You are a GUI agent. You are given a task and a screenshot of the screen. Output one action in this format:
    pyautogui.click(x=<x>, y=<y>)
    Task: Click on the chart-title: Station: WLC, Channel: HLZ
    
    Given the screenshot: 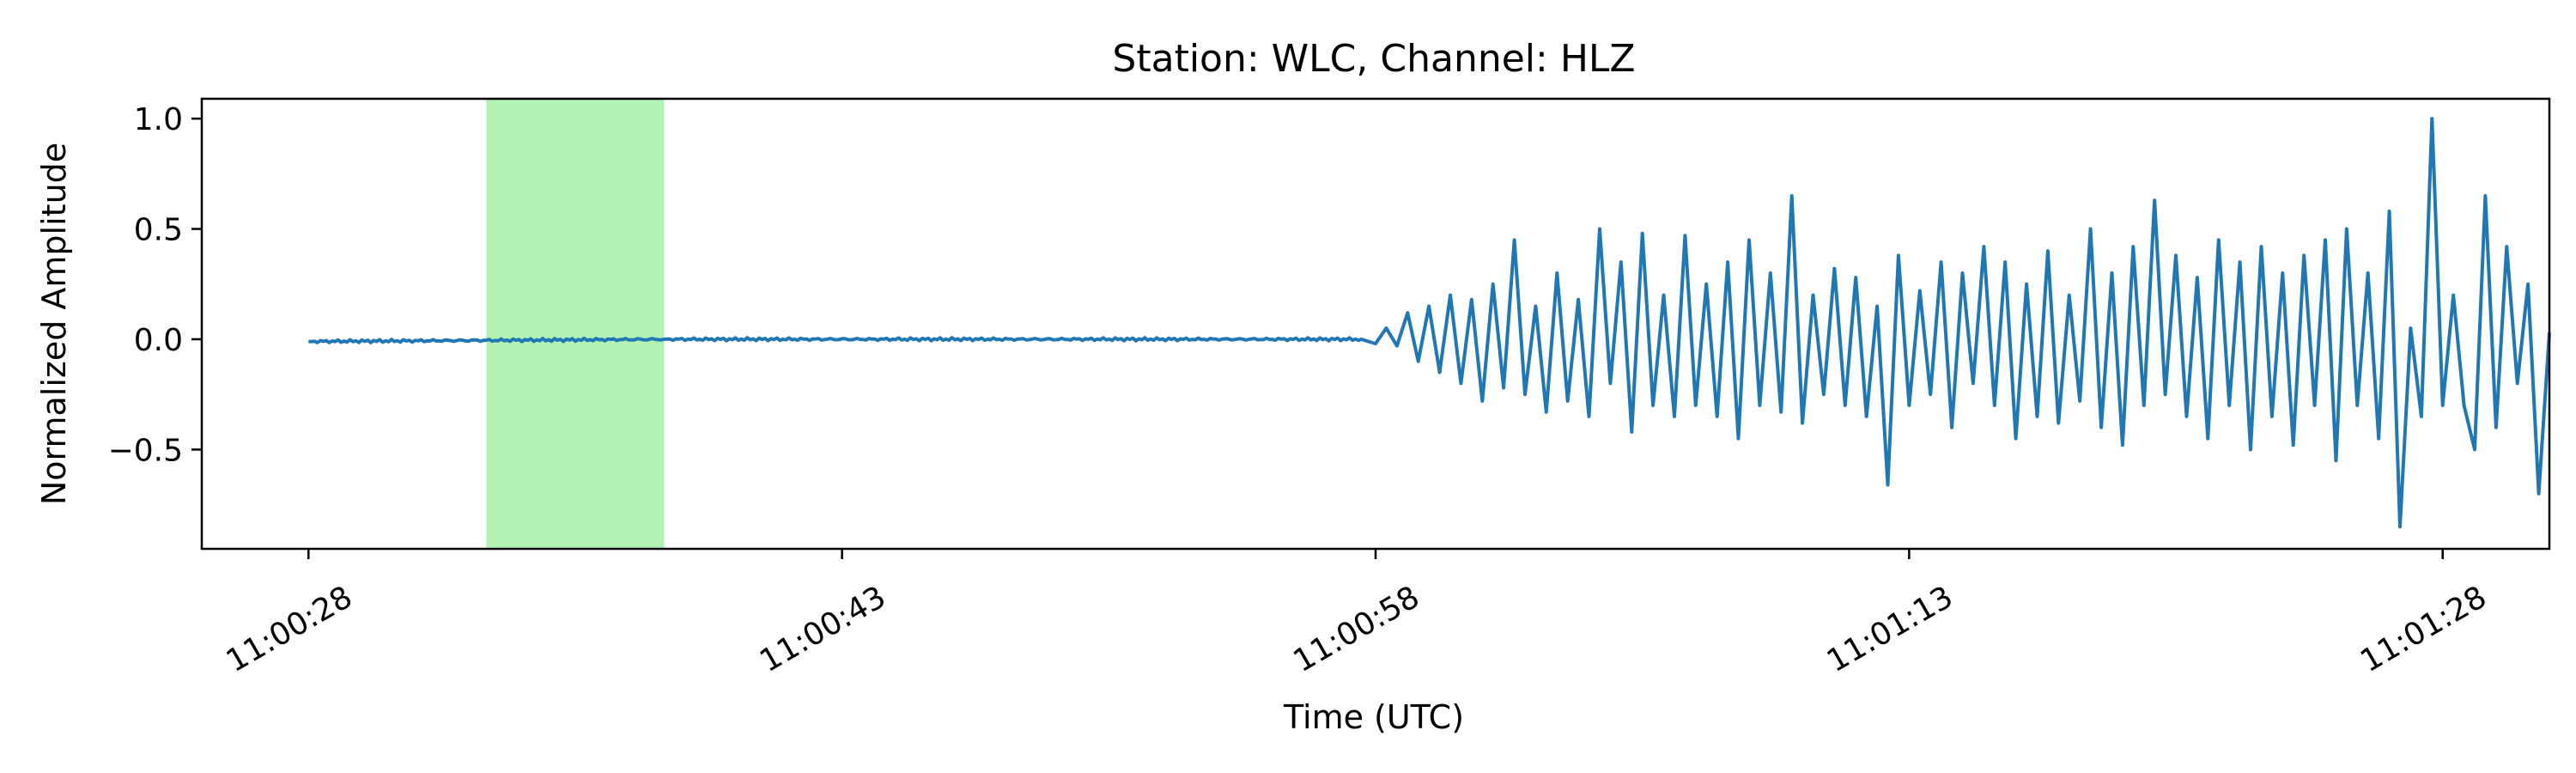 What is the action you would take?
    pyautogui.click(x=1374, y=59)
    